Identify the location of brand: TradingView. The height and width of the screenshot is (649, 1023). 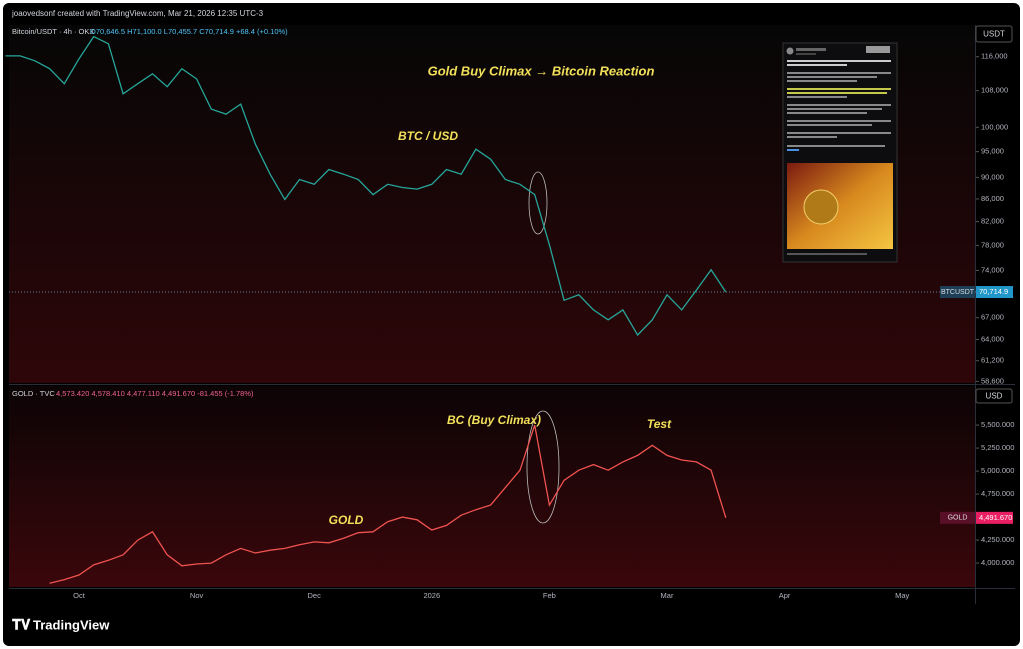
(71, 624).